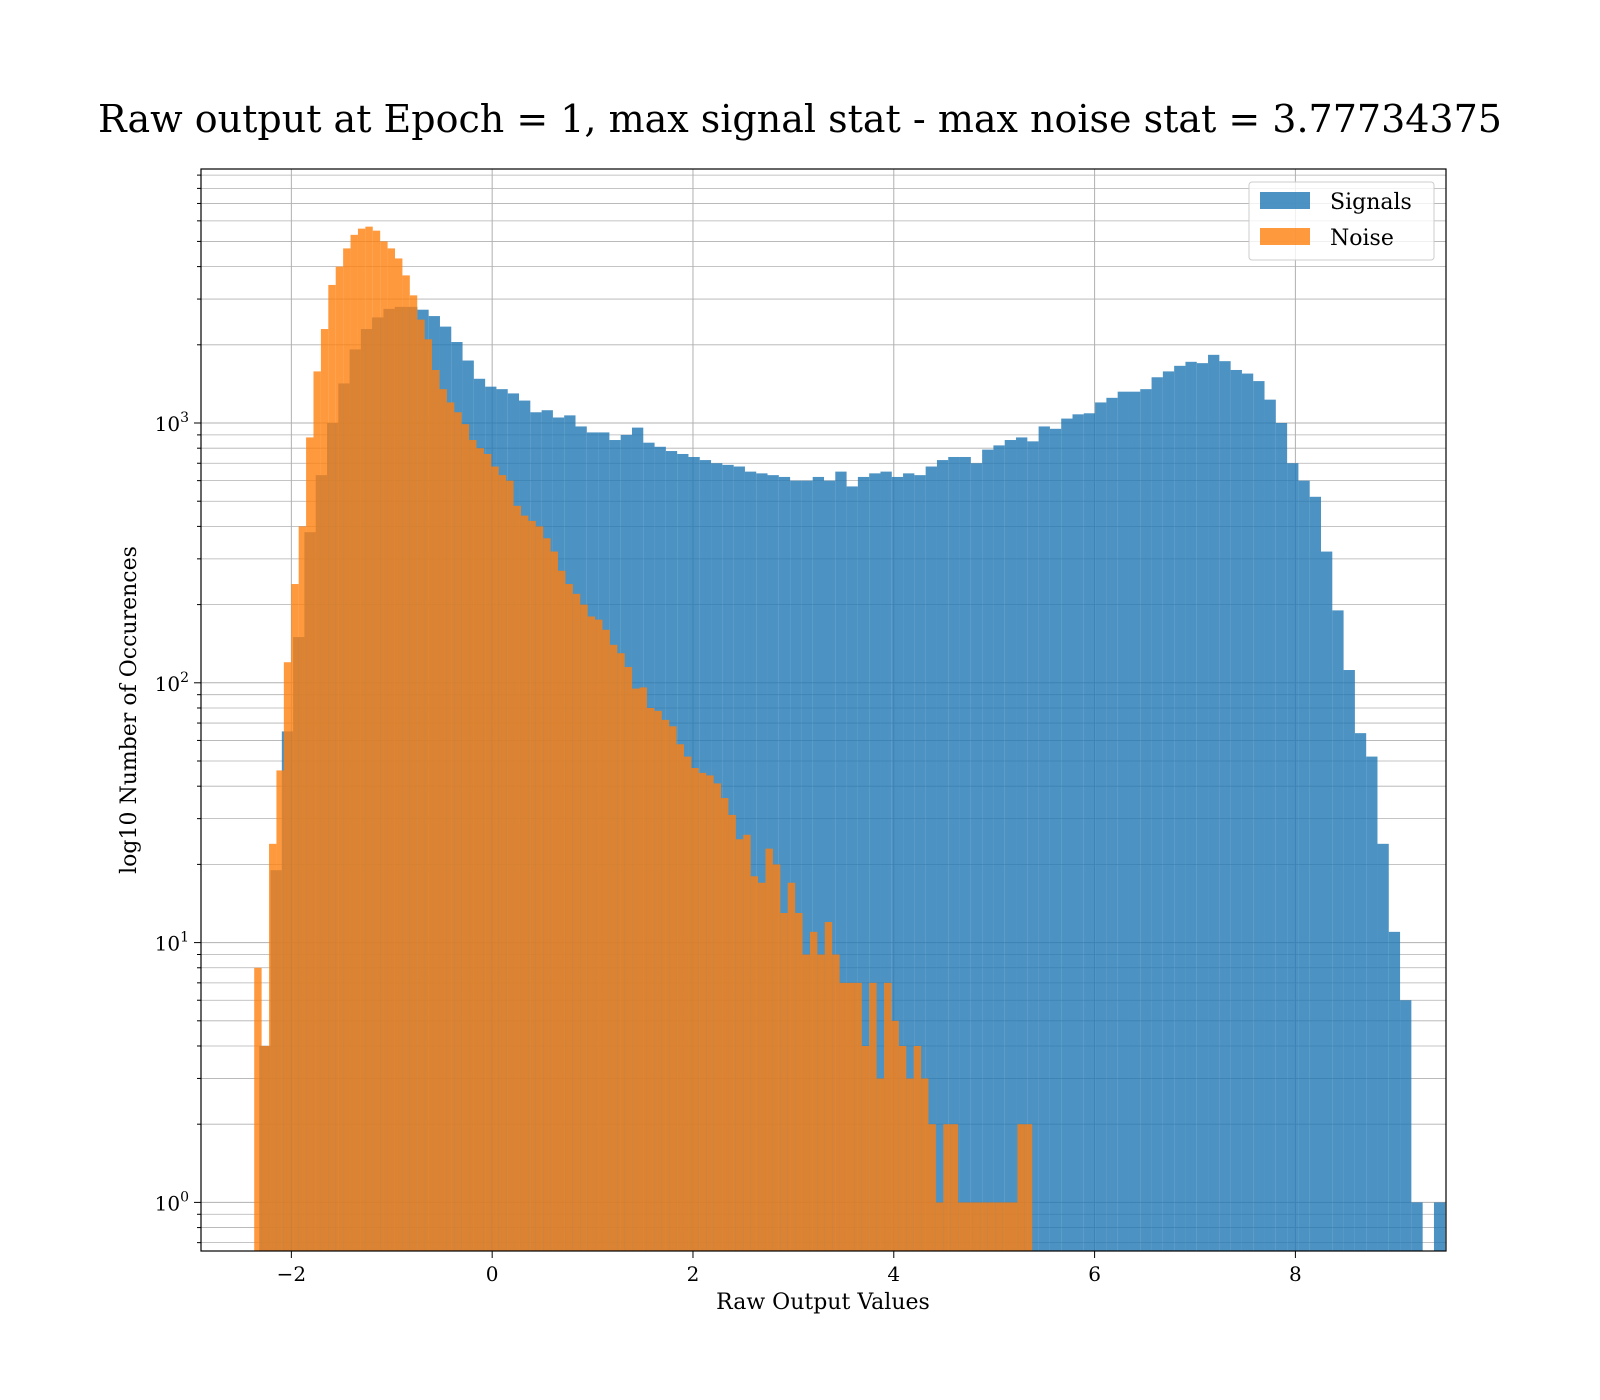 The width and height of the screenshot is (1600, 1400). I want to click on y-tick-label: 10², so click(172, 683).